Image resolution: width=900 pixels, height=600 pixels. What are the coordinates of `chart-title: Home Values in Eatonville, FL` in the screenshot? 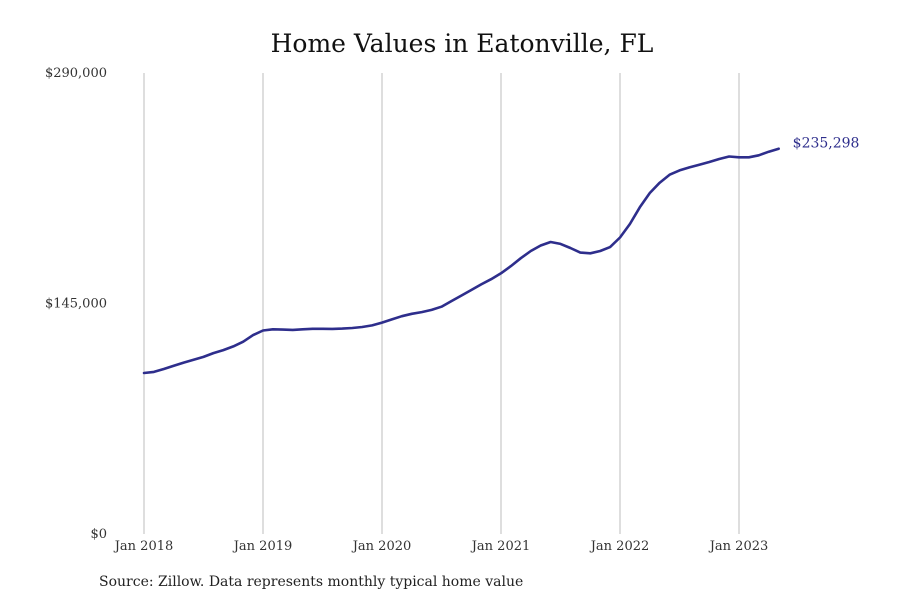 It's located at (462, 43).